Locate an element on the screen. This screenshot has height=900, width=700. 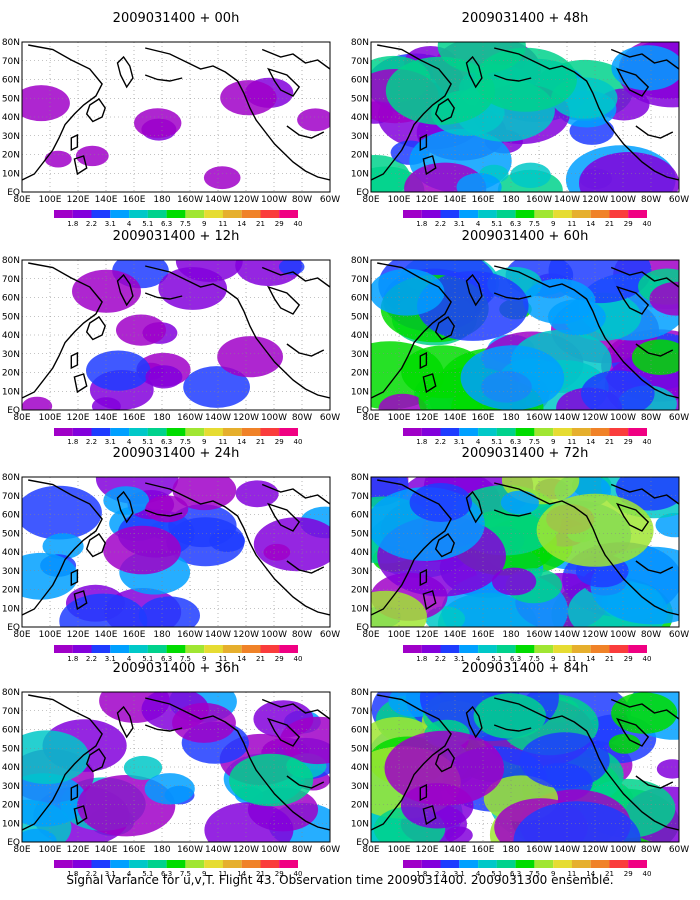
lon-label: 100E is located at coordinates (399, 850).